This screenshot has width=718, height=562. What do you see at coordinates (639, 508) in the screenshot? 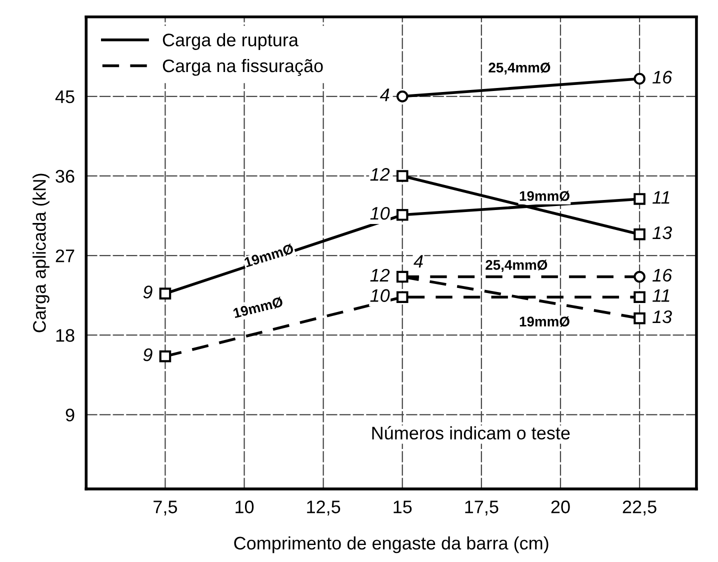
I see `x-tick-label: 22,5` at bounding box center [639, 508].